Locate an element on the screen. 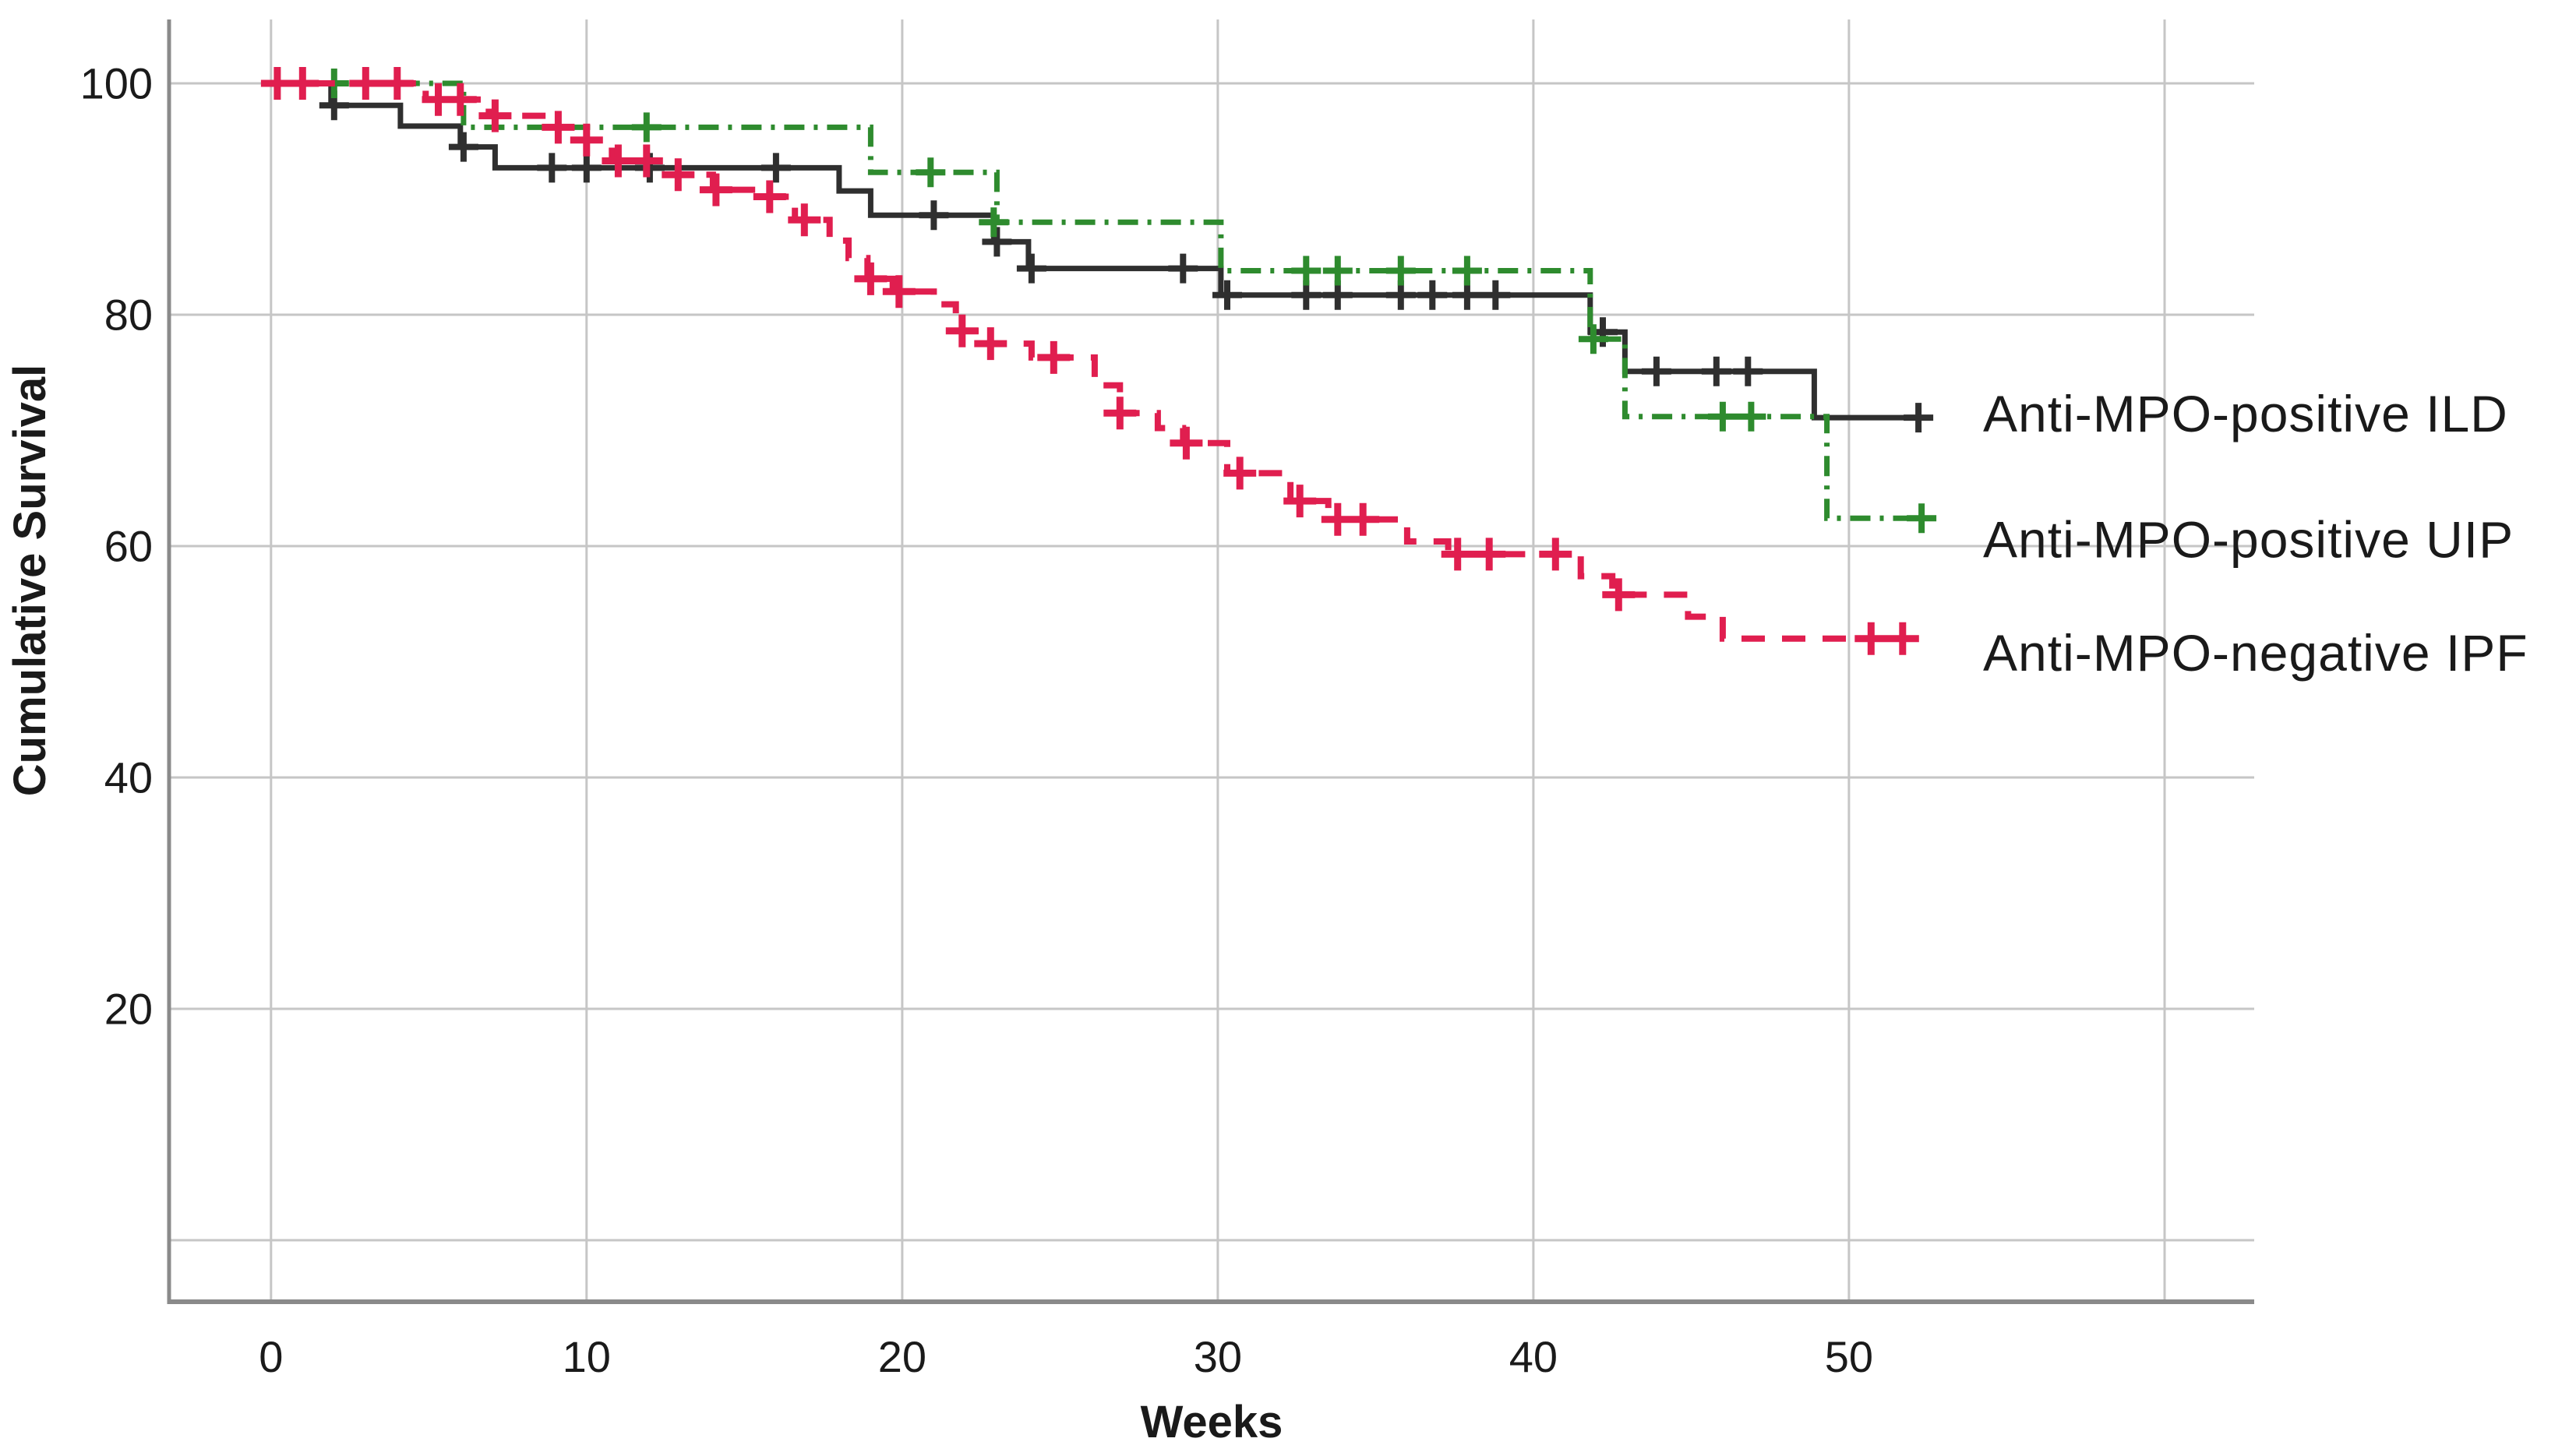 The width and height of the screenshot is (2569, 1456). x-tick-label: 10 is located at coordinates (587, 1356).